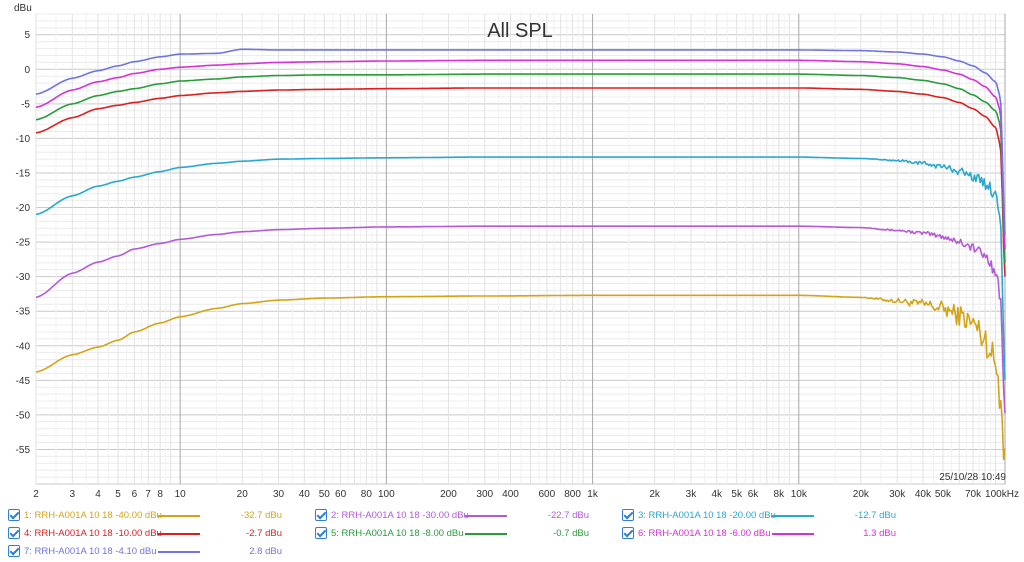 The width and height of the screenshot is (1024, 562). Describe the element at coordinates (148, 494) in the screenshot. I see `x-tick-label: 7` at that location.